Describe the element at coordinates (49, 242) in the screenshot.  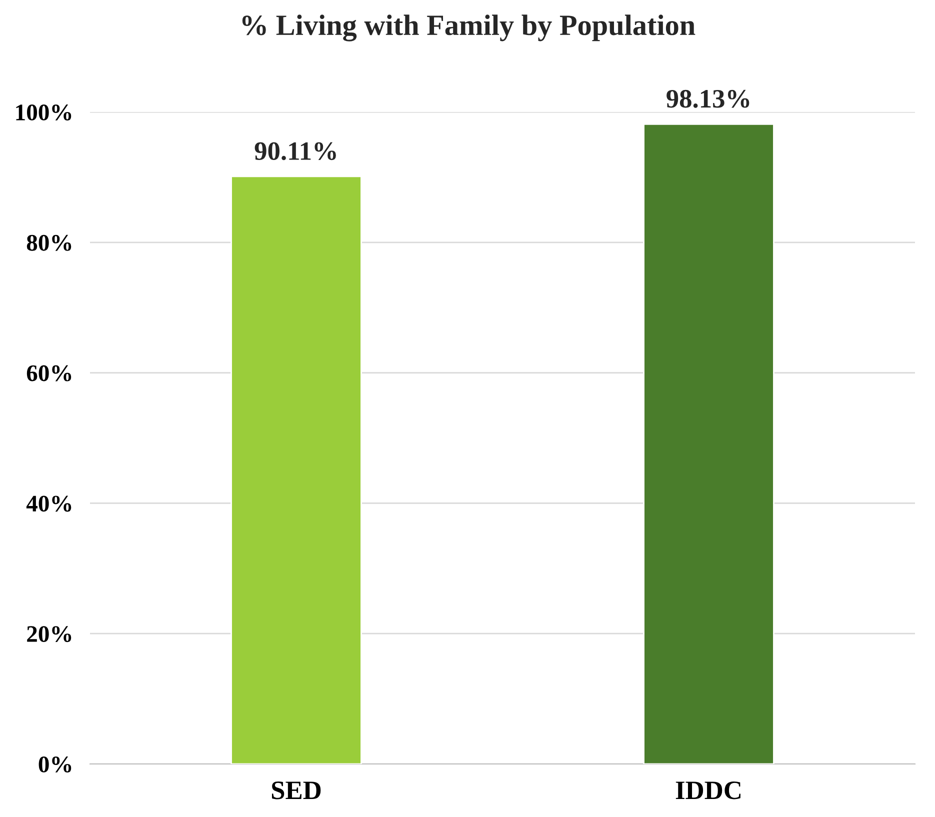
I see `y-tick-label: 80%` at that location.